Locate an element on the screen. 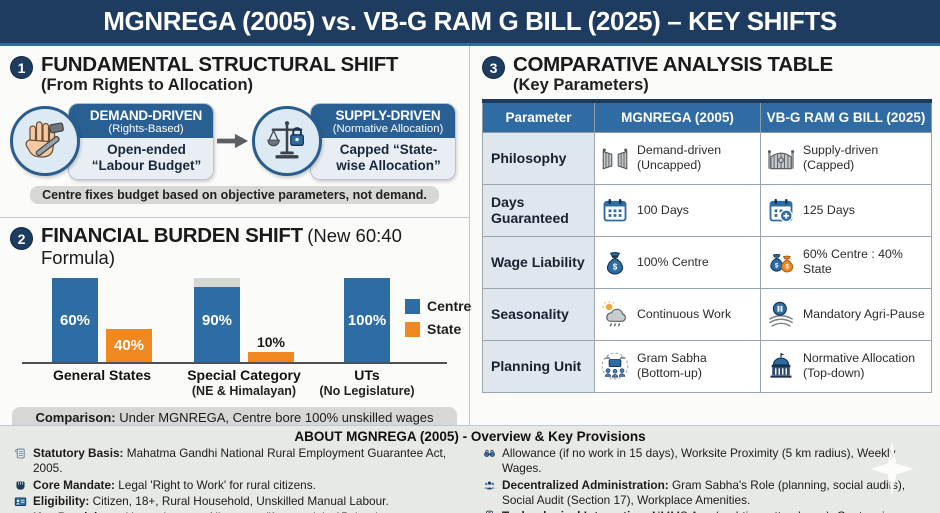 This screenshot has width=940, height=513. people-group-icon is located at coordinates (489, 485).